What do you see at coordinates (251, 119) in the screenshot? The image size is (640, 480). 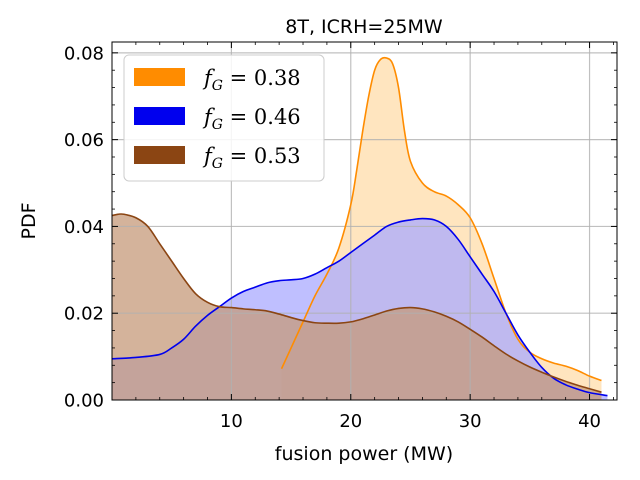 I see `legend-label-1: fG = 0.46` at bounding box center [251, 119].